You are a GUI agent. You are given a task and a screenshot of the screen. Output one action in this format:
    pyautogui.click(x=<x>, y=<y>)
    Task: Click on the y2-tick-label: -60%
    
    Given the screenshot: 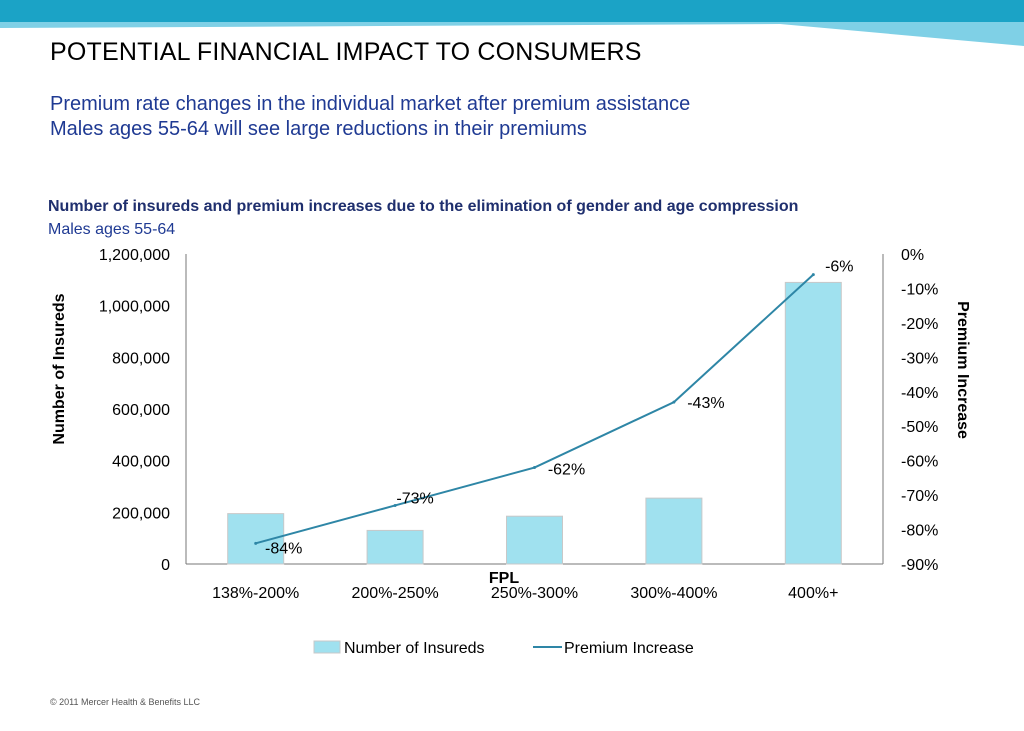 What is the action you would take?
    pyautogui.click(x=919, y=462)
    